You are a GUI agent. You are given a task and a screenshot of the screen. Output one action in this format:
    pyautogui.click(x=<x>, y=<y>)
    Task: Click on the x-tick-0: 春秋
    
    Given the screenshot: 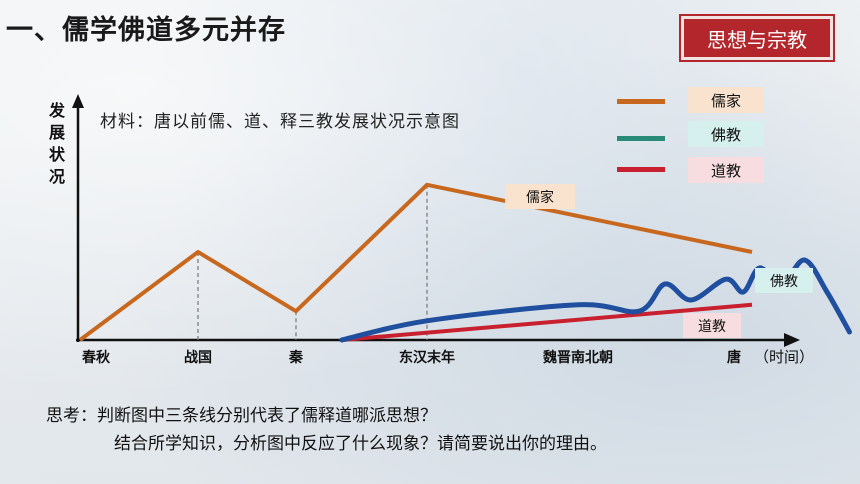 What is the action you would take?
    pyautogui.click(x=96, y=357)
    